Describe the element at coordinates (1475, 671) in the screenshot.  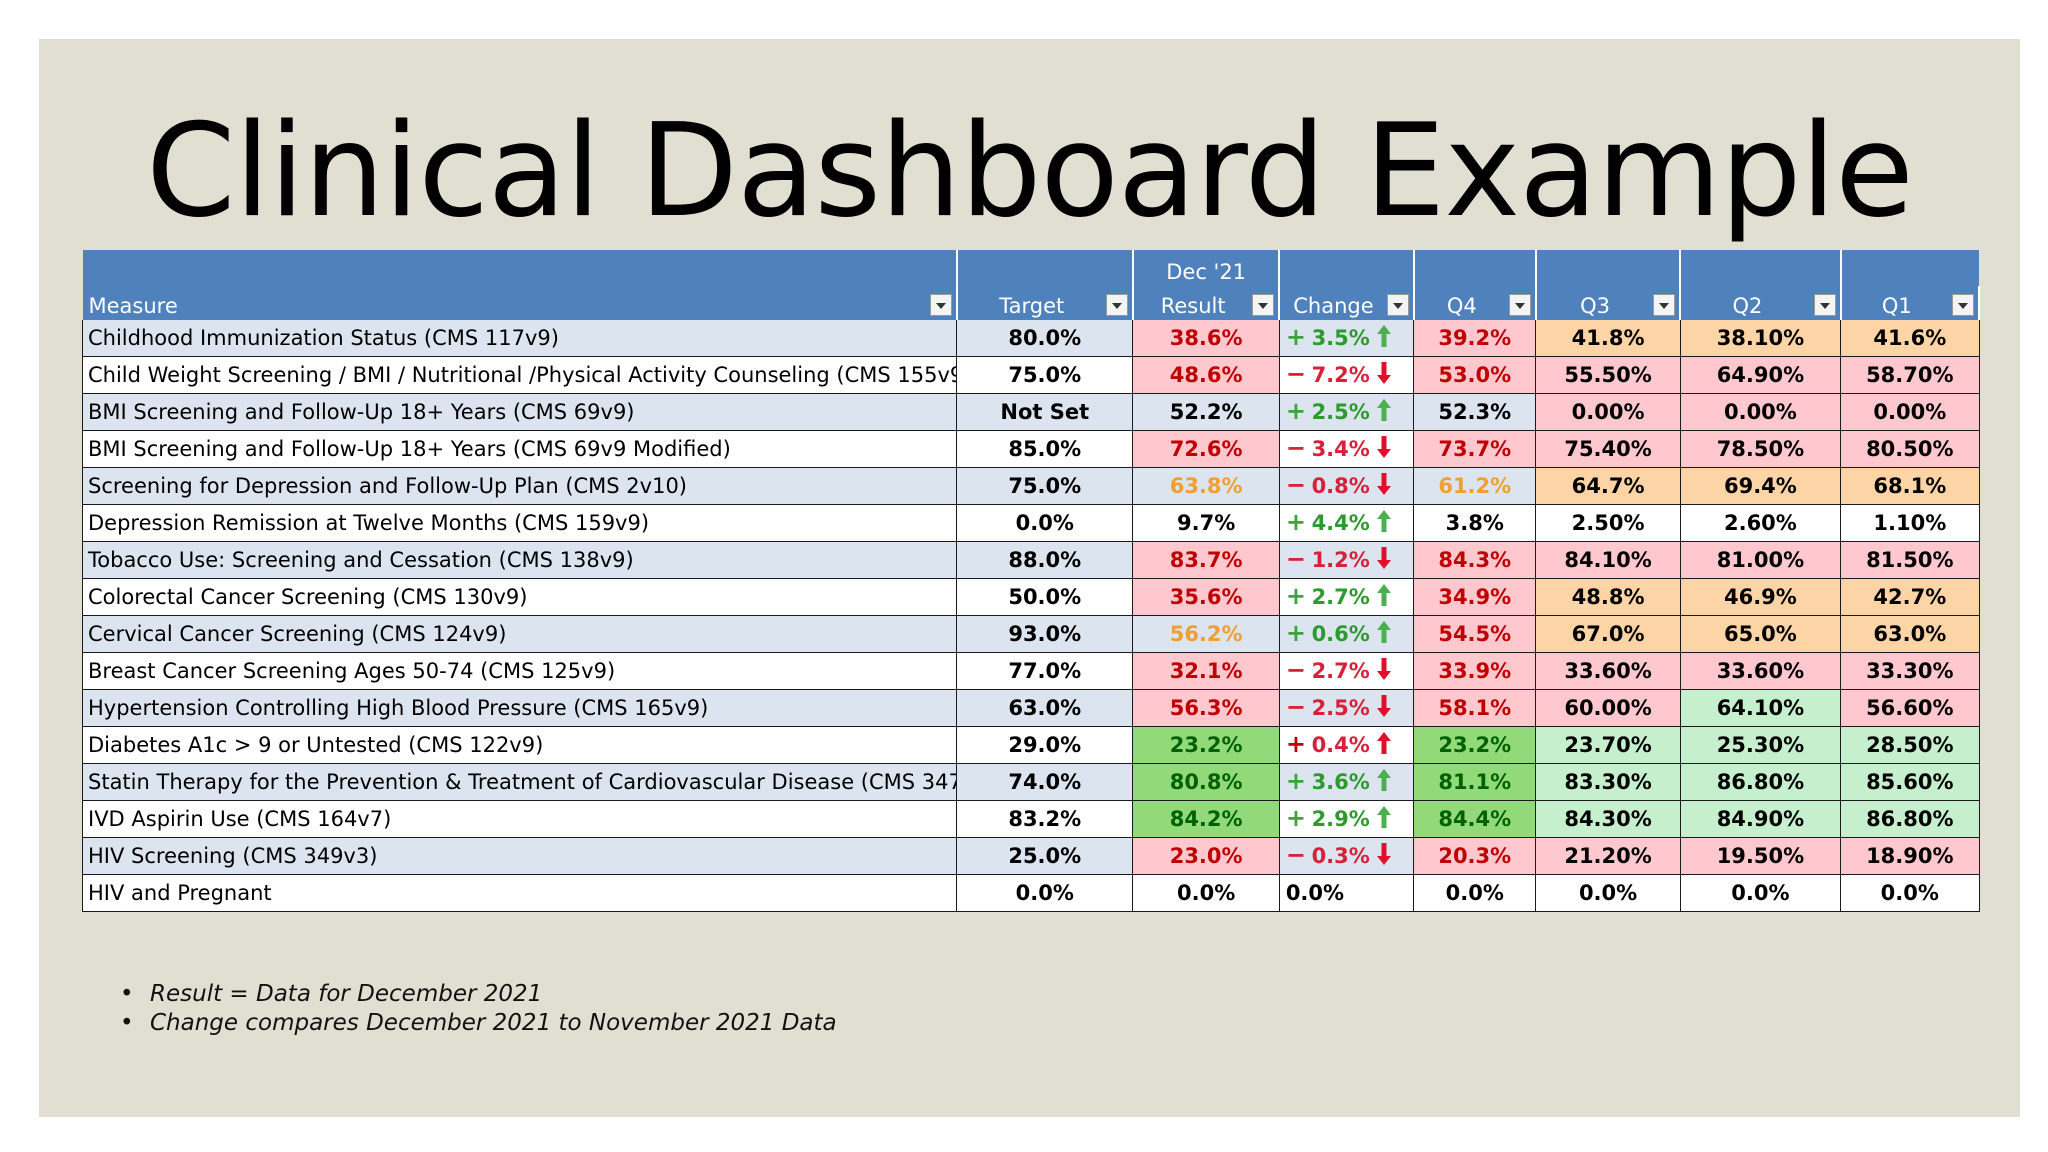
I see `q4-cell: 33.9%` at that location.